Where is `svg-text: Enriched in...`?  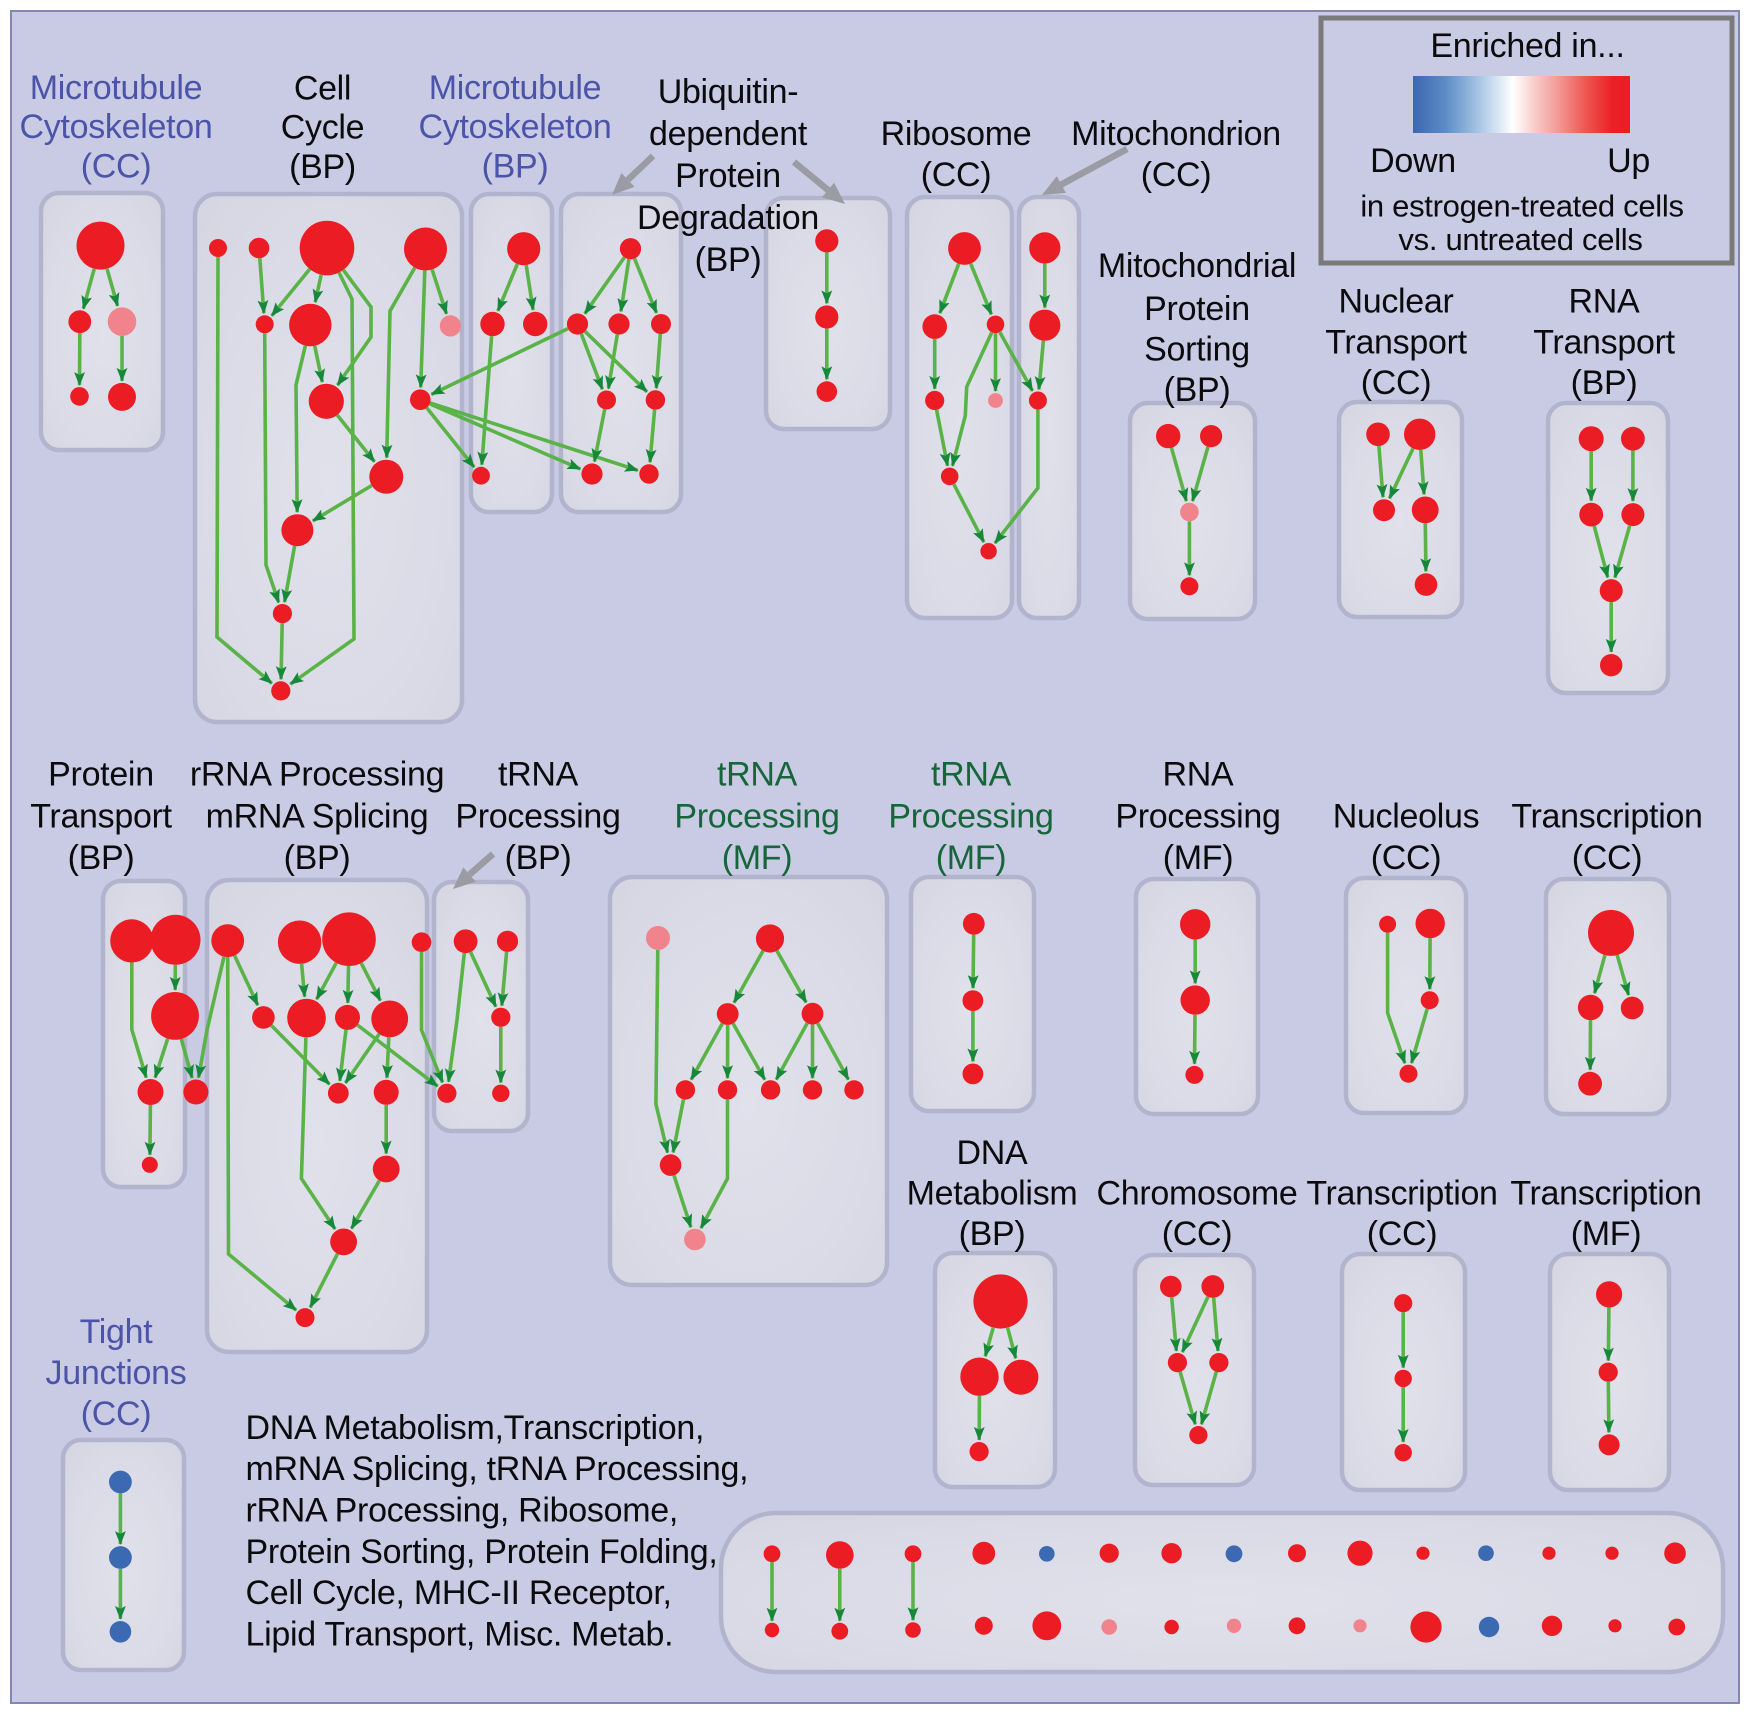 svg-text: Enriched in... is located at coordinates (1527, 46).